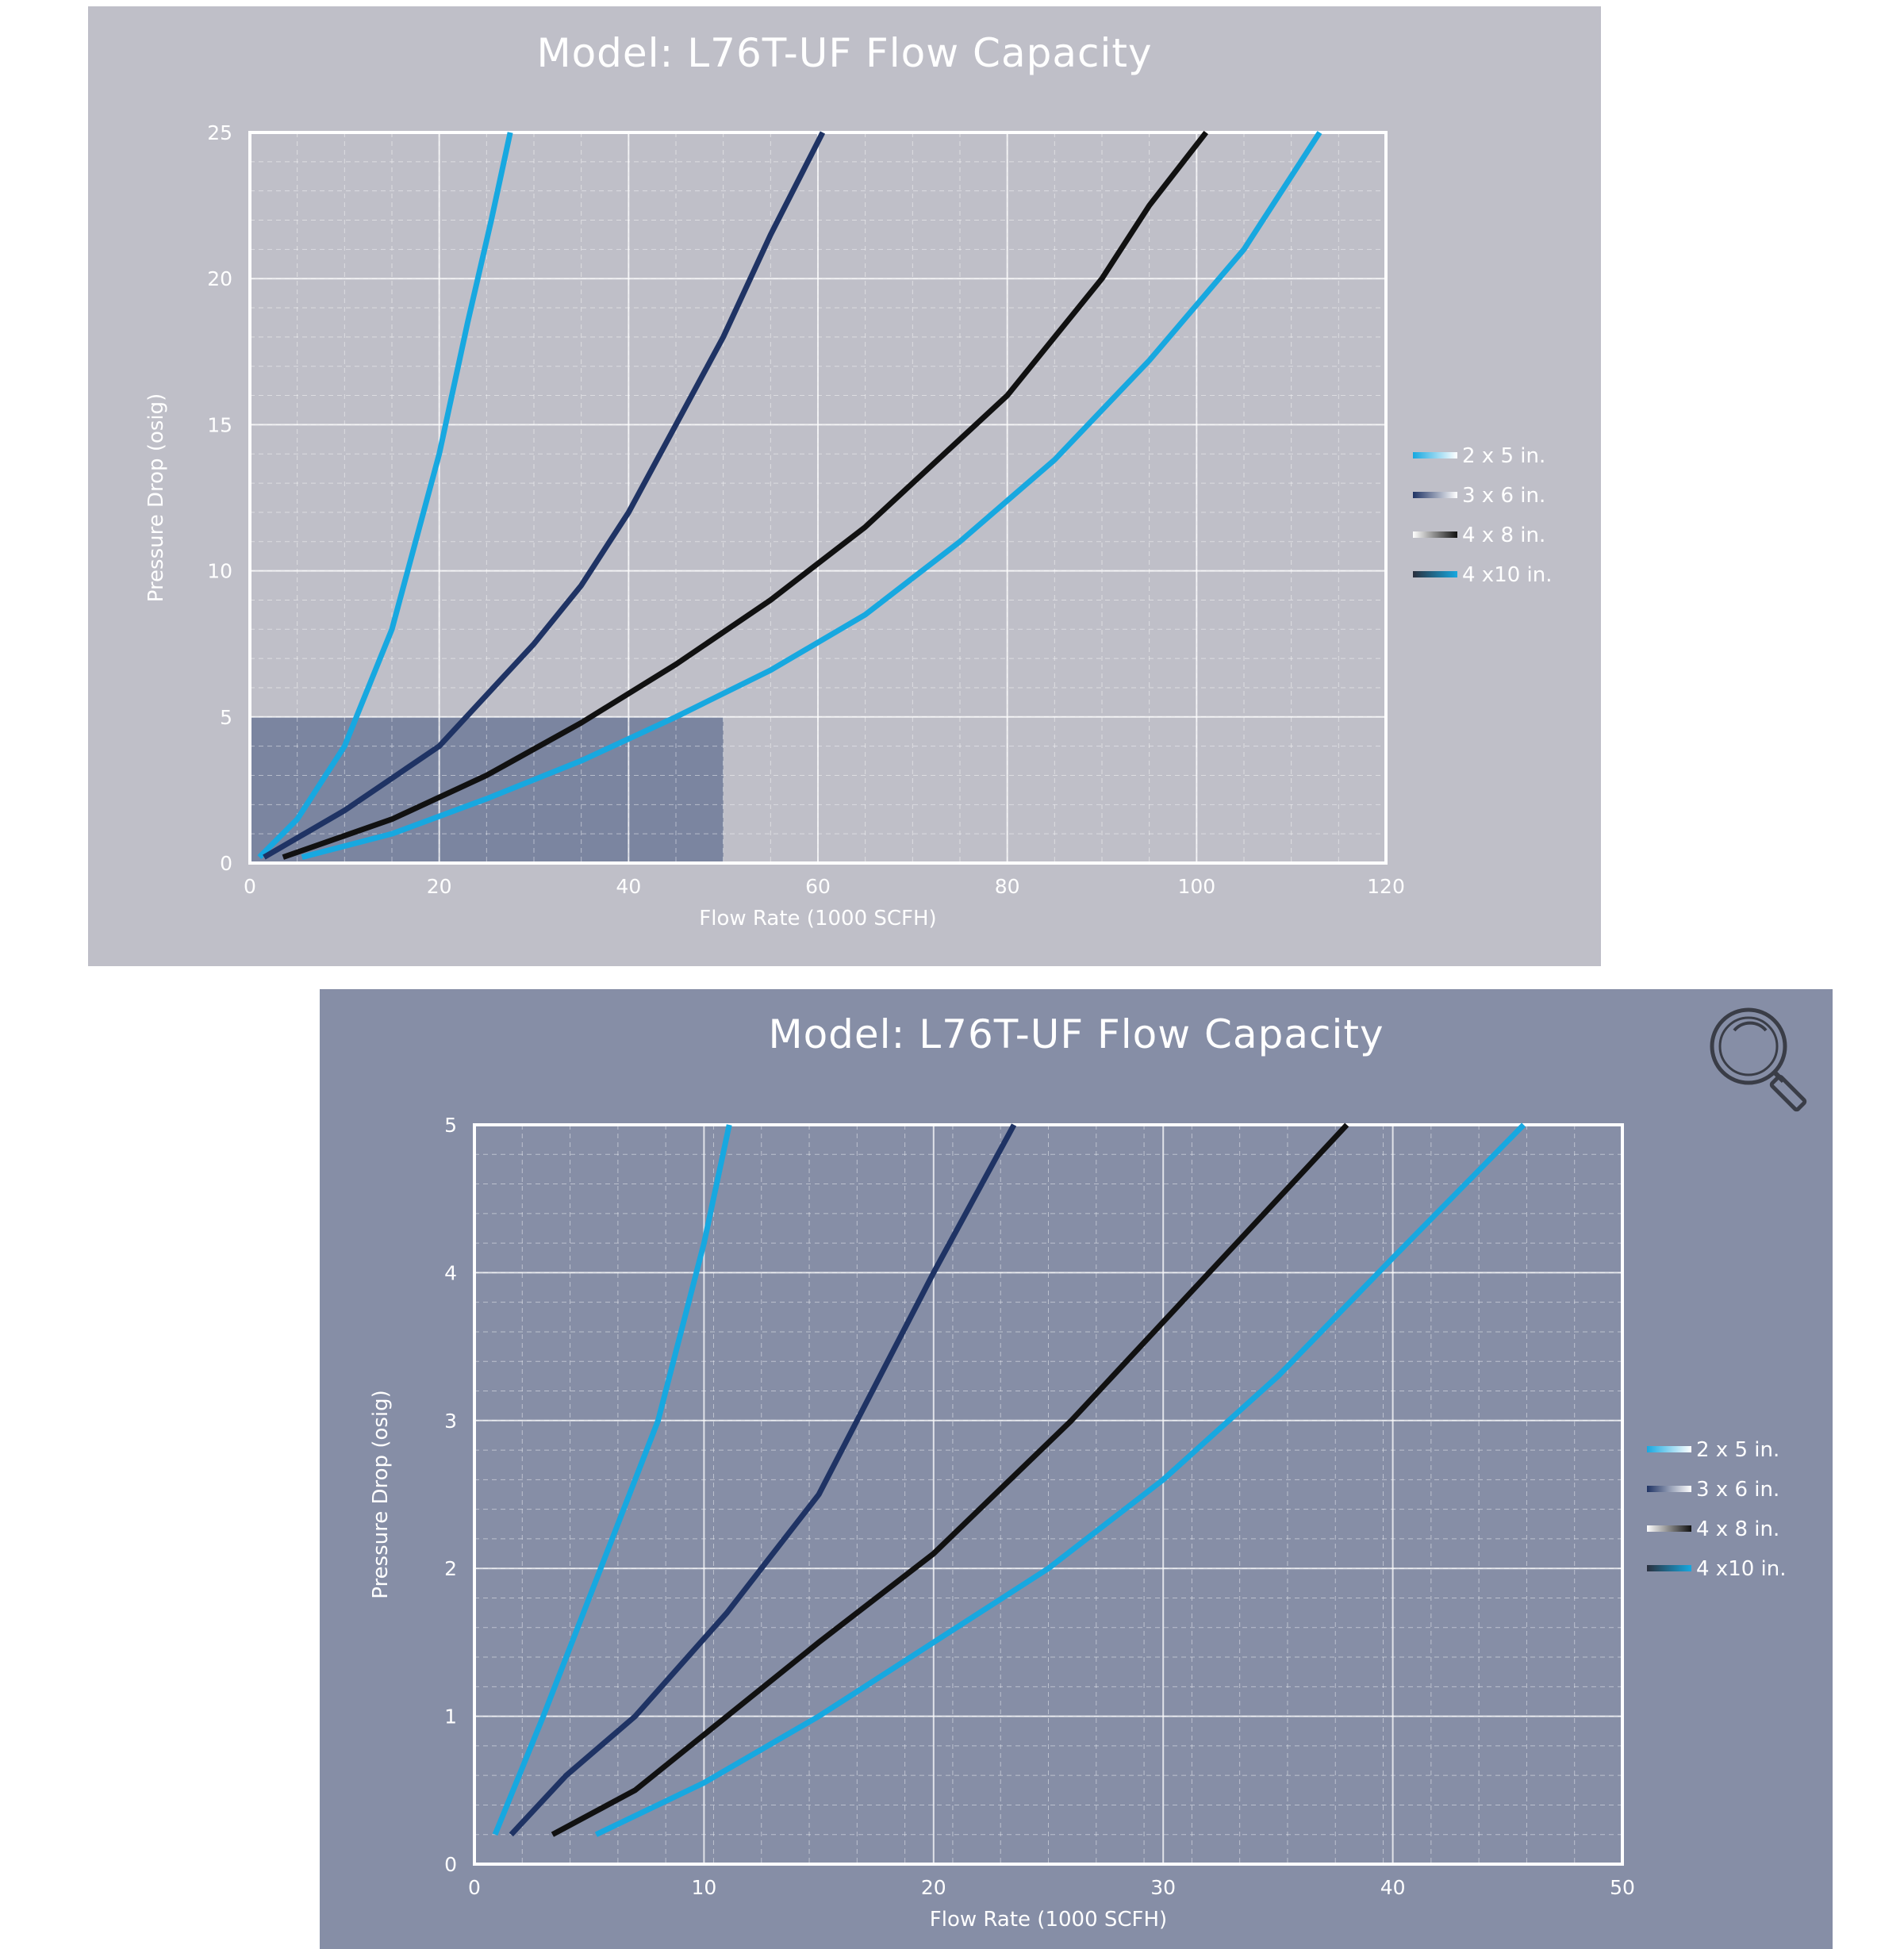 The height and width of the screenshot is (1949, 1904). What do you see at coordinates (450, 1568) in the screenshot?
I see `y-tick-label: 2` at bounding box center [450, 1568].